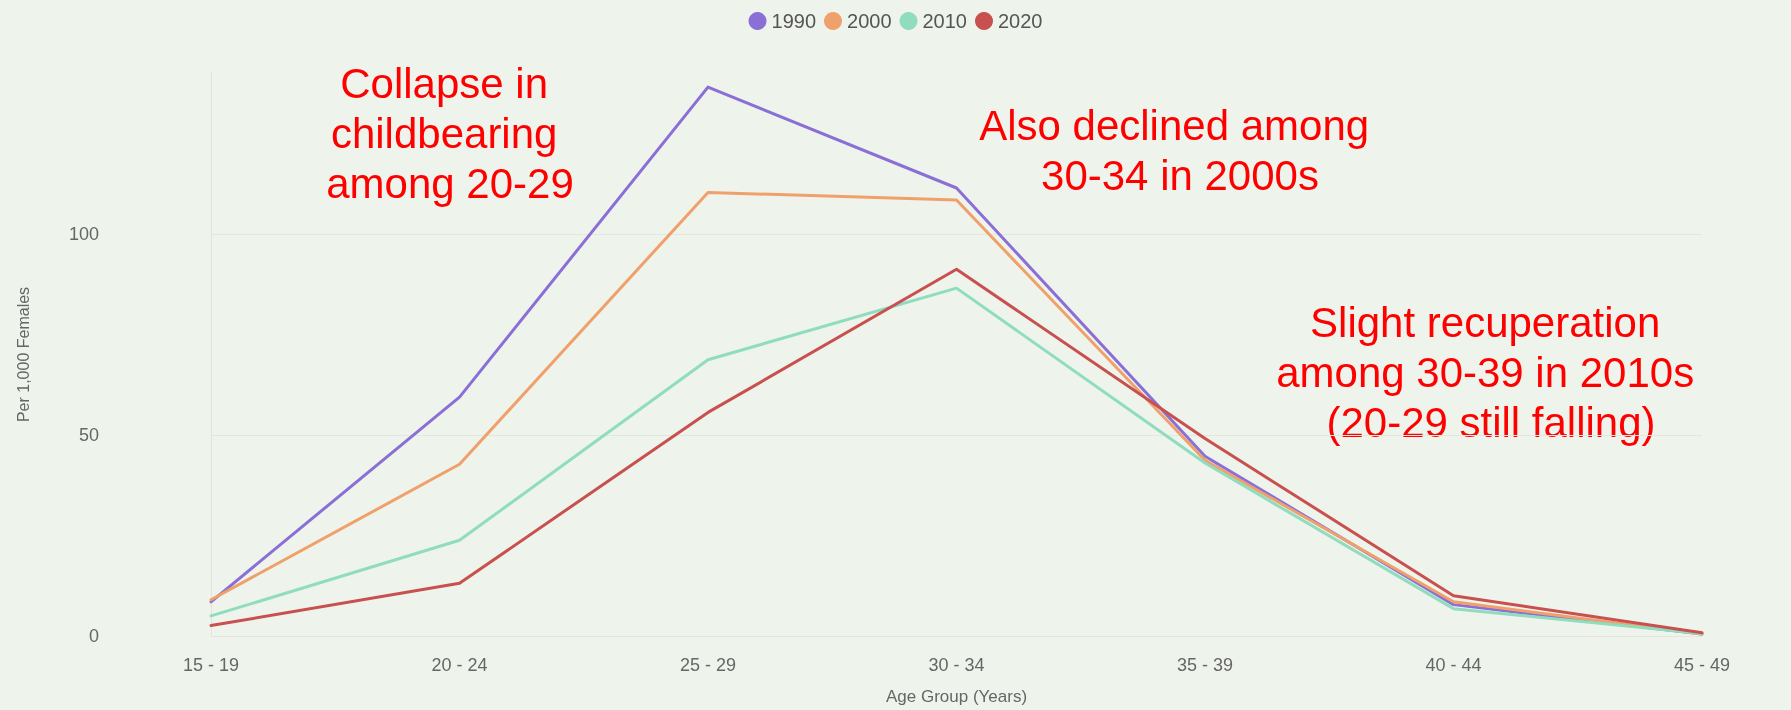 This screenshot has height=710, width=1791. What do you see at coordinates (23, 354) in the screenshot?
I see `y-axis-title: Per 1,000 Females` at bounding box center [23, 354].